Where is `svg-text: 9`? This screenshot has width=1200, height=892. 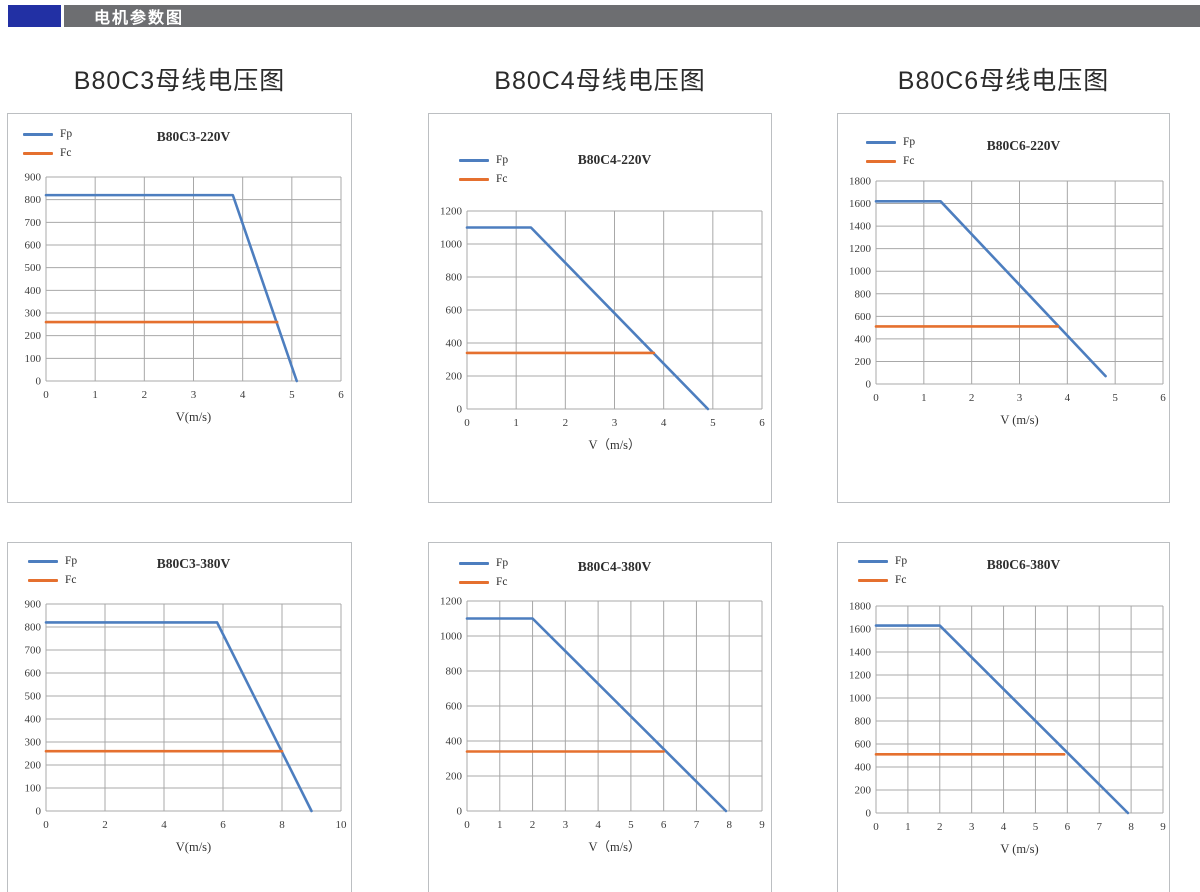 svg-text: 9 is located at coordinates (762, 825).